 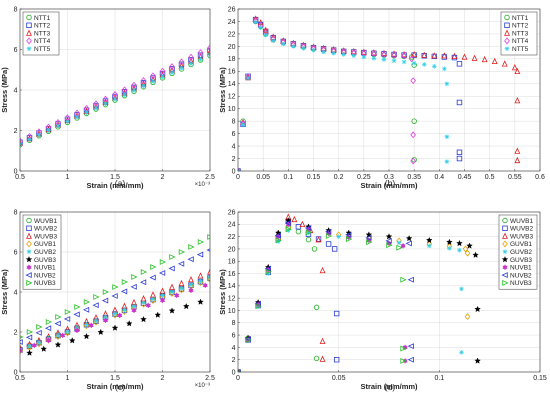 I want to click on y-tick-label: 4, so click(x=16, y=292).